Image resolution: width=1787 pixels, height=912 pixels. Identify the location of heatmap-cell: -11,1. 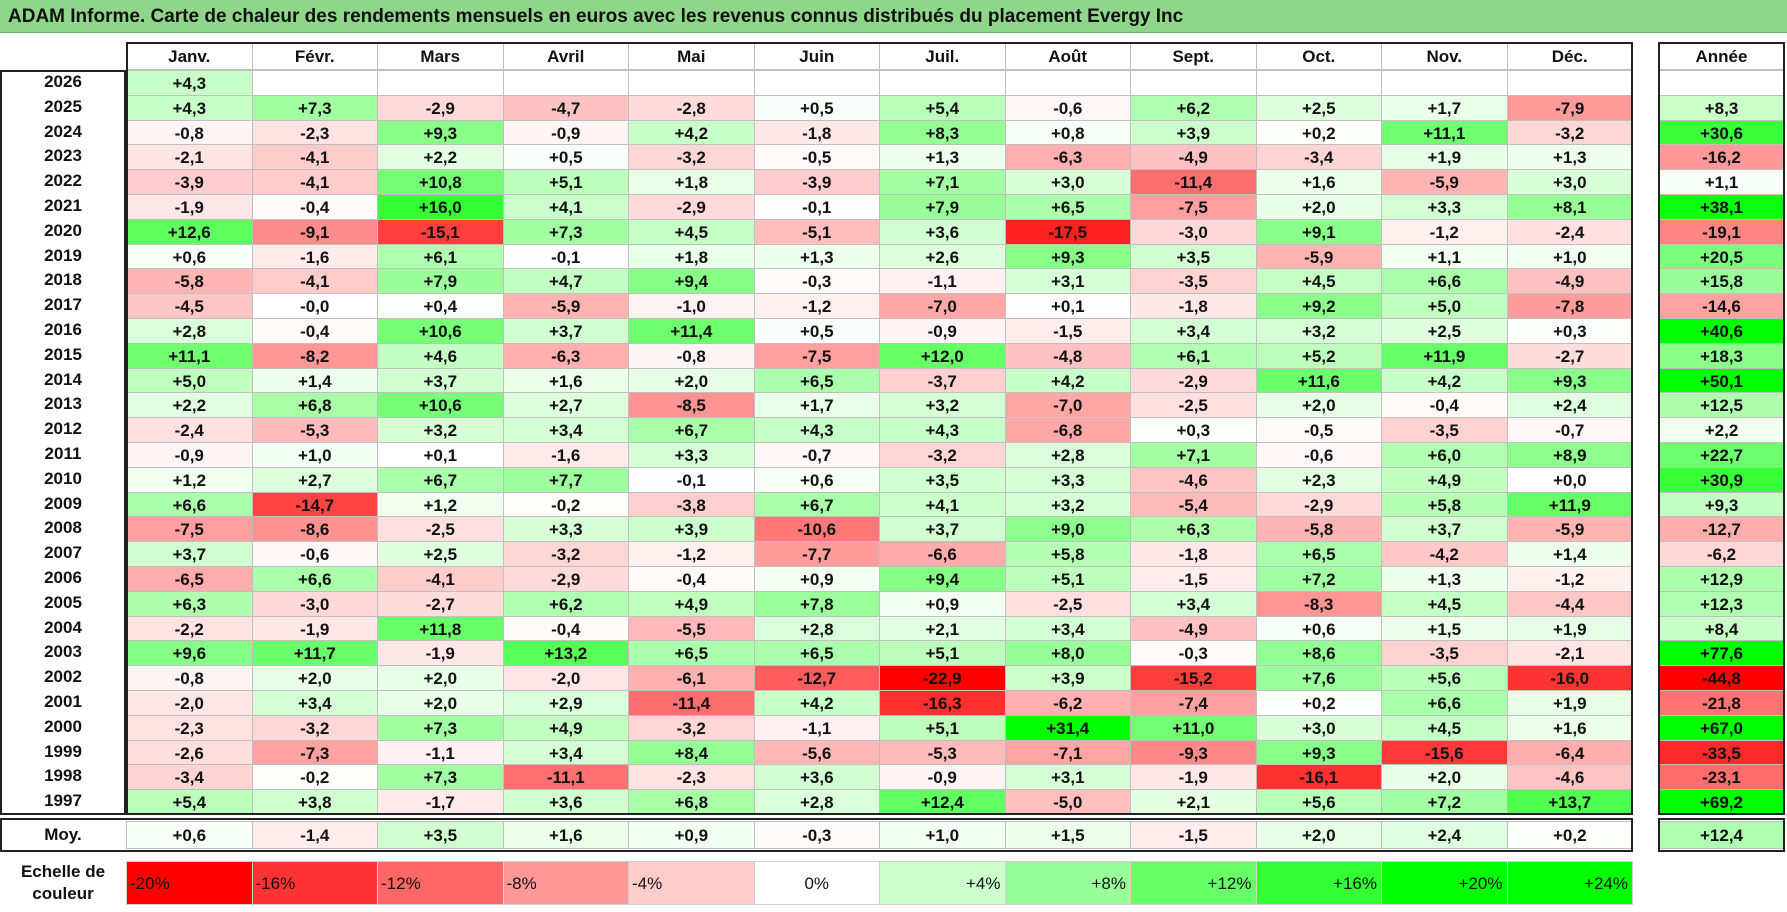
(565, 777).